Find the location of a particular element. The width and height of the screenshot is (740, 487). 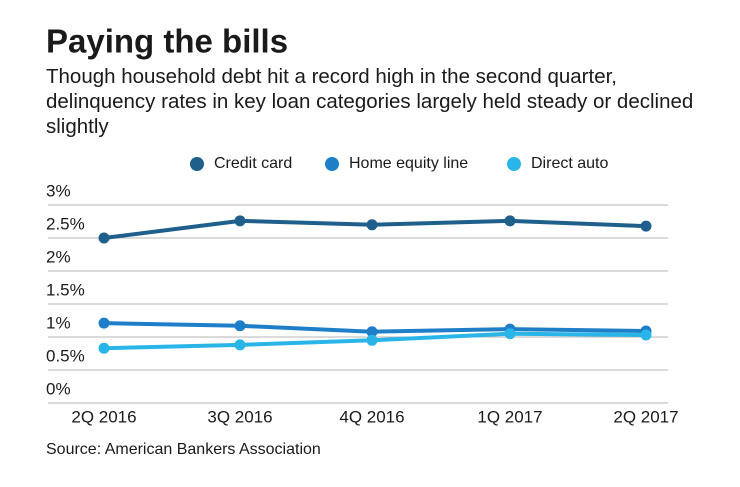

y-tick-label: 1.5% is located at coordinates (65, 289).